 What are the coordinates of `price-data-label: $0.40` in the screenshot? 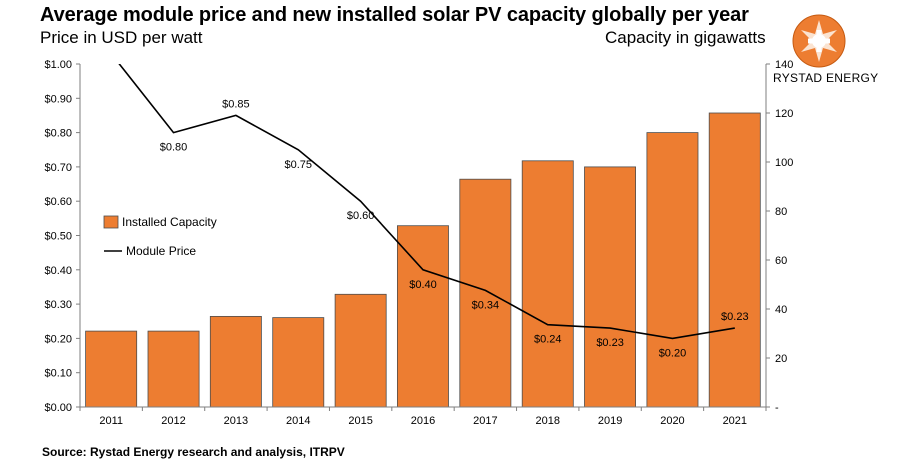 It's located at (423, 285).